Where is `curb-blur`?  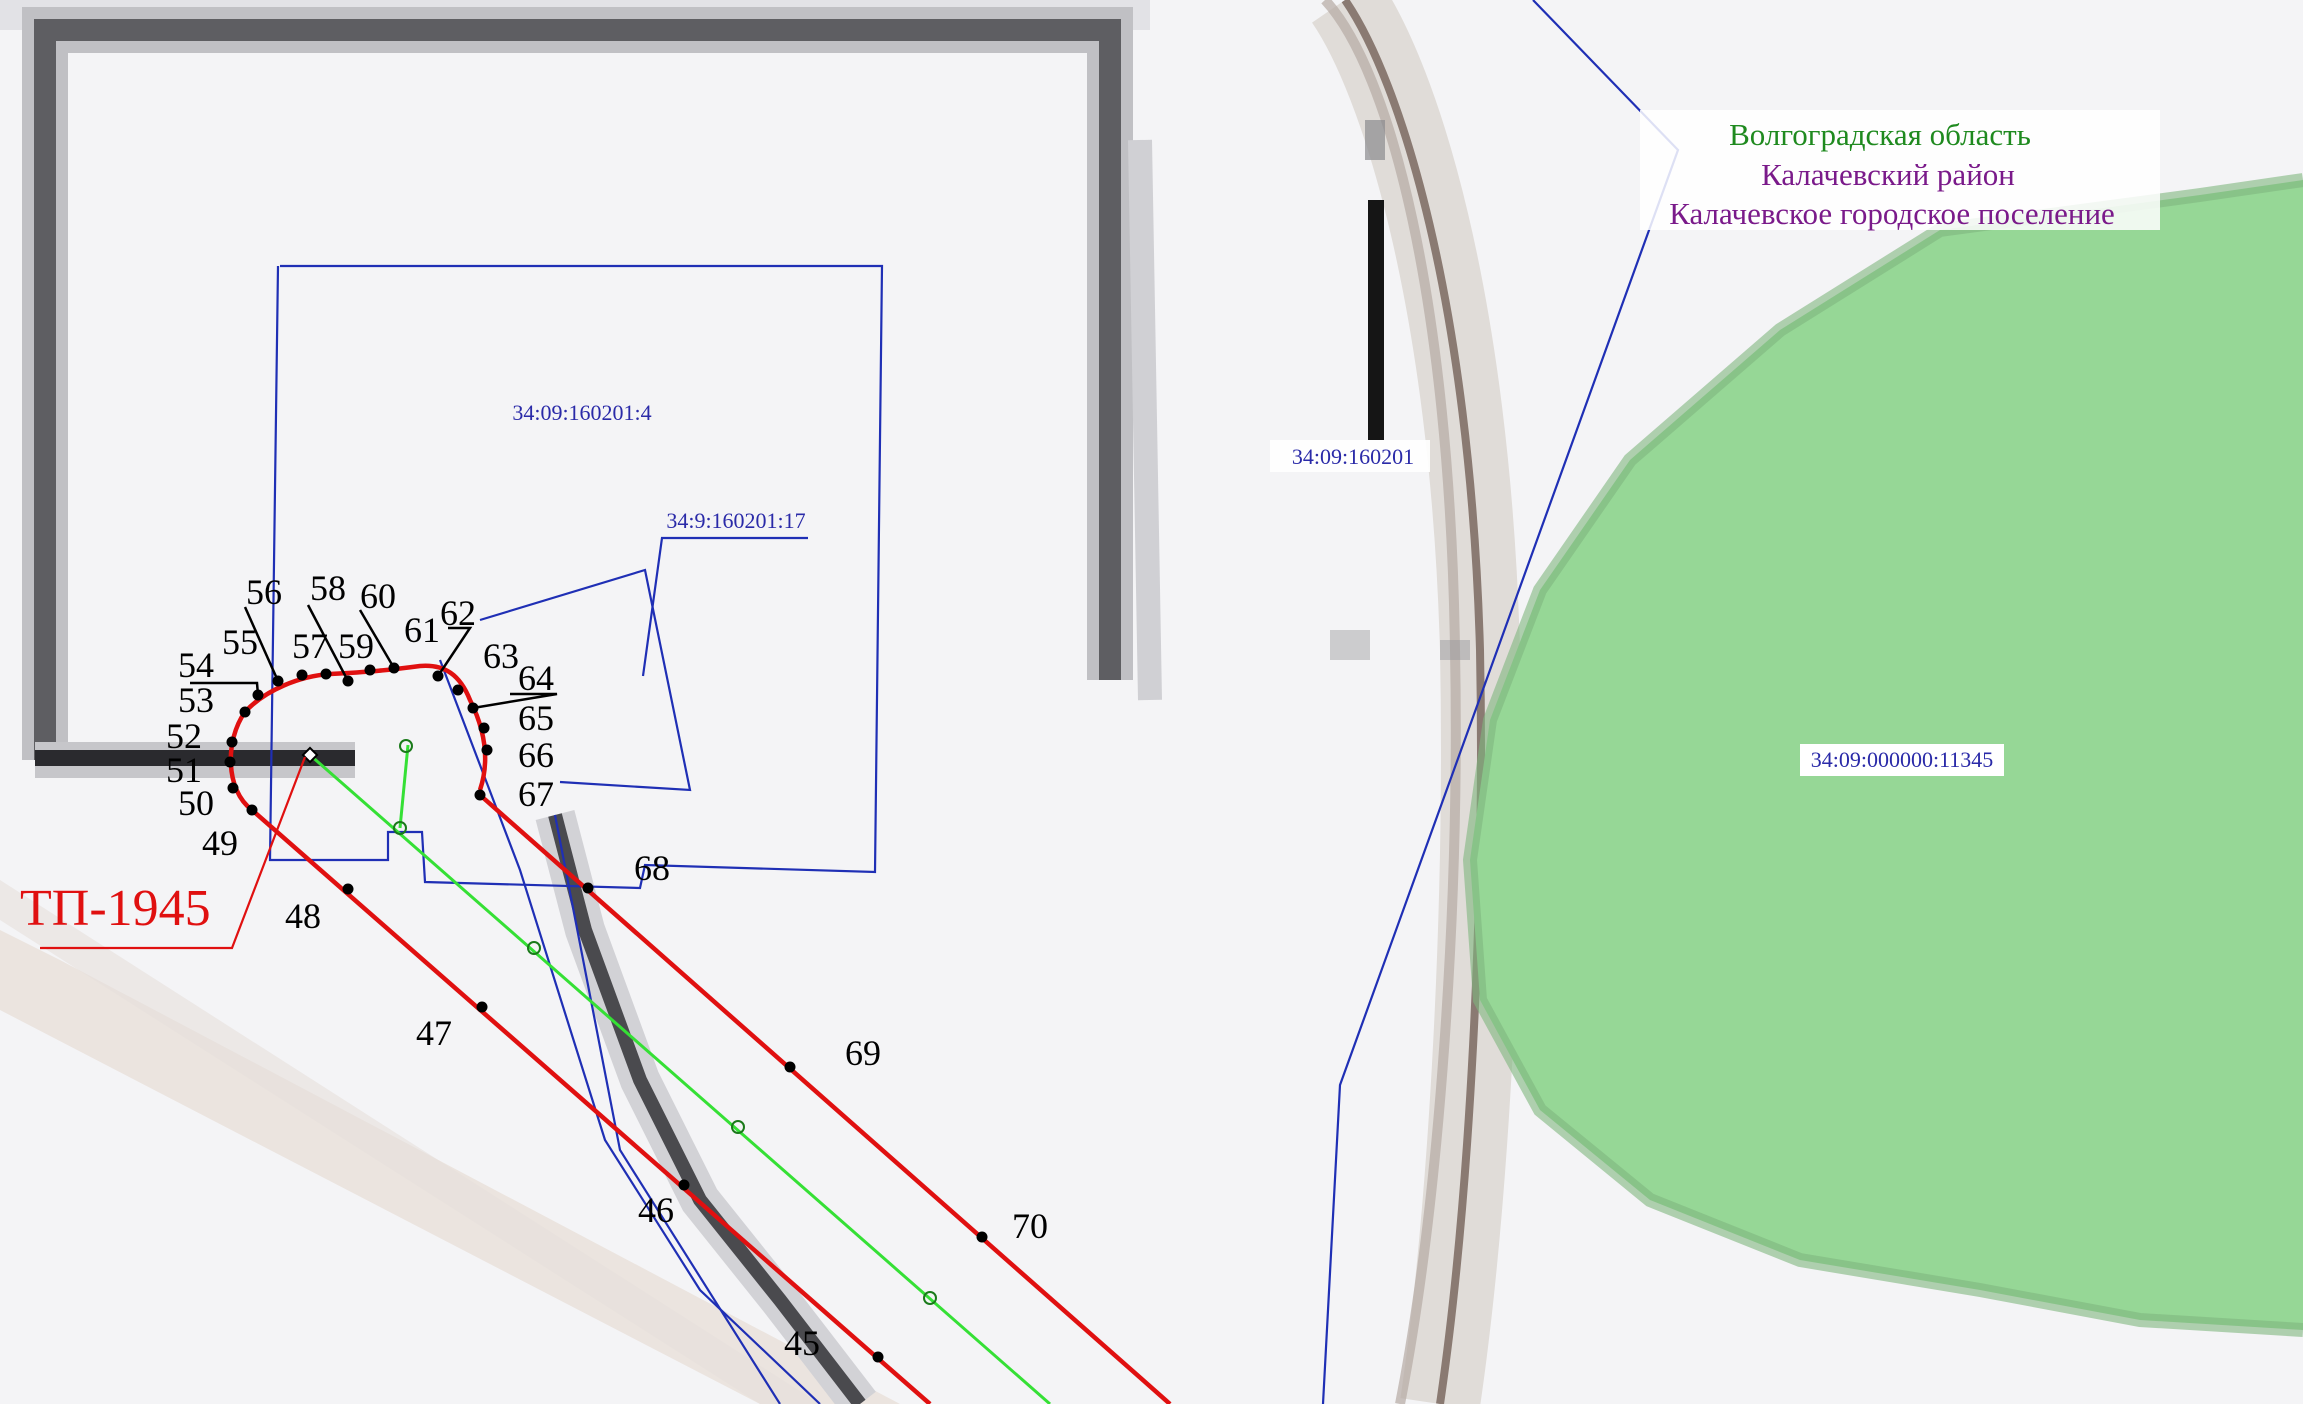 curb-blur is located at coordinates (705, 1106).